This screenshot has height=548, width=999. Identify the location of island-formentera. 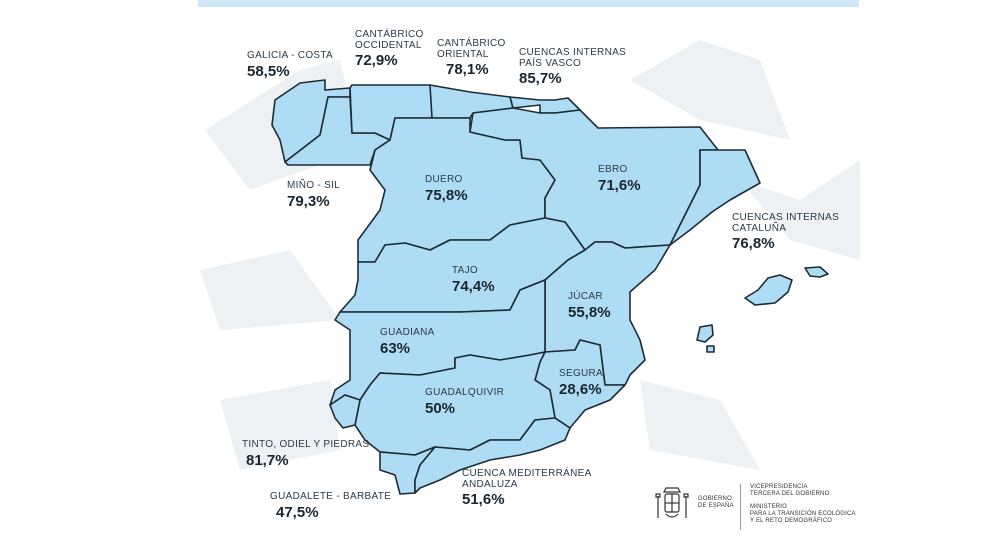
(710, 349).